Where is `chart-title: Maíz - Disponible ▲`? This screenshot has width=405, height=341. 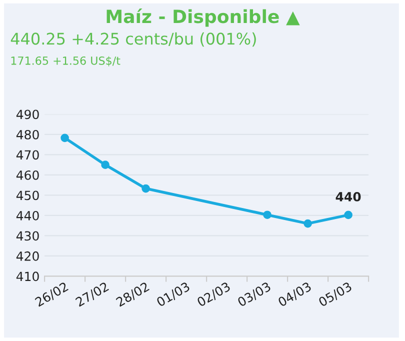 chart-title: Maíz - Disponible ▲ is located at coordinates (203, 17).